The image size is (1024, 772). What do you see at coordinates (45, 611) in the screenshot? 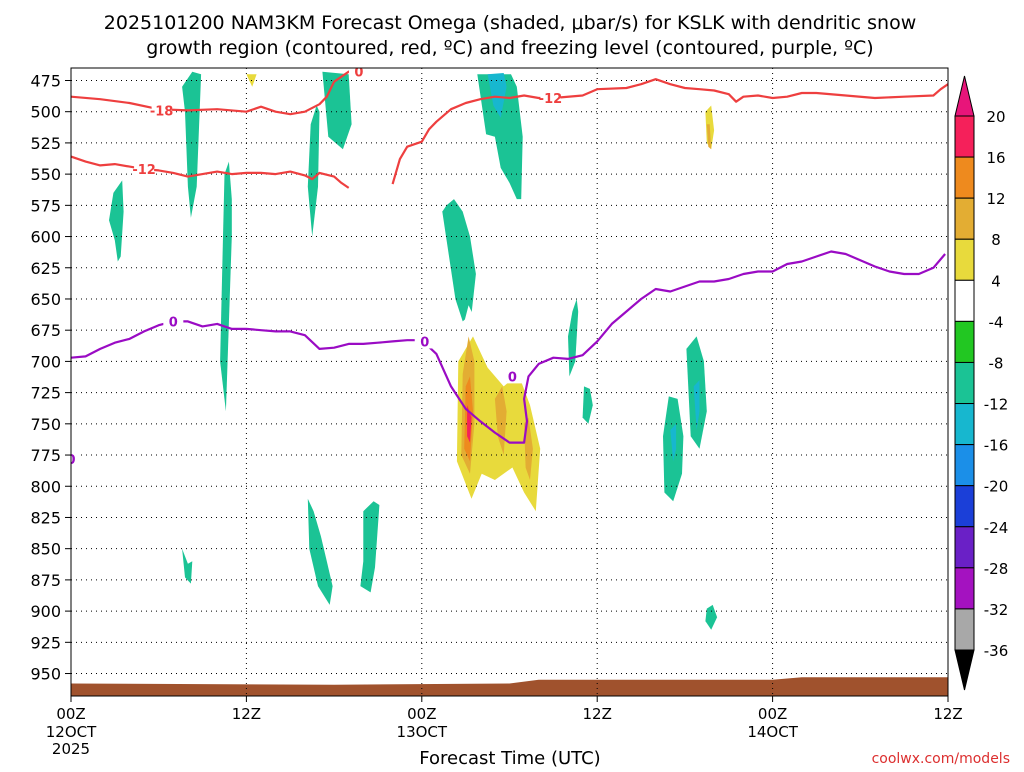
I see `y-tick-label-17: 900` at bounding box center [45, 611].